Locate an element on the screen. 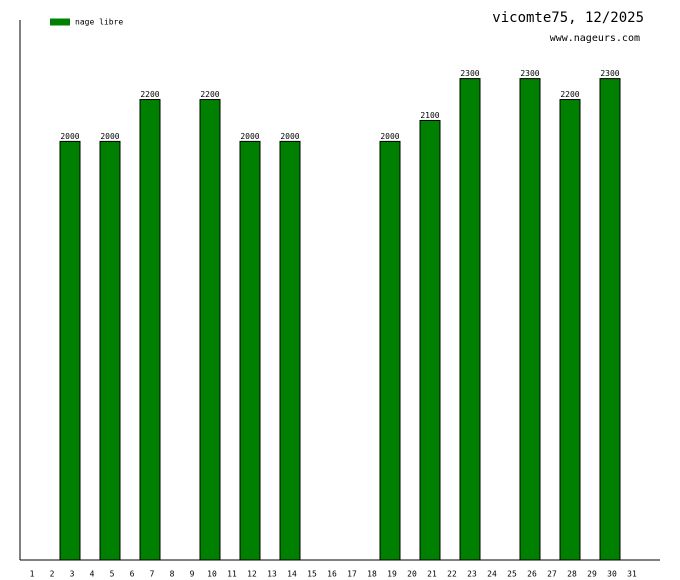  x-tick-label: 26 is located at coordinates (532, 574).